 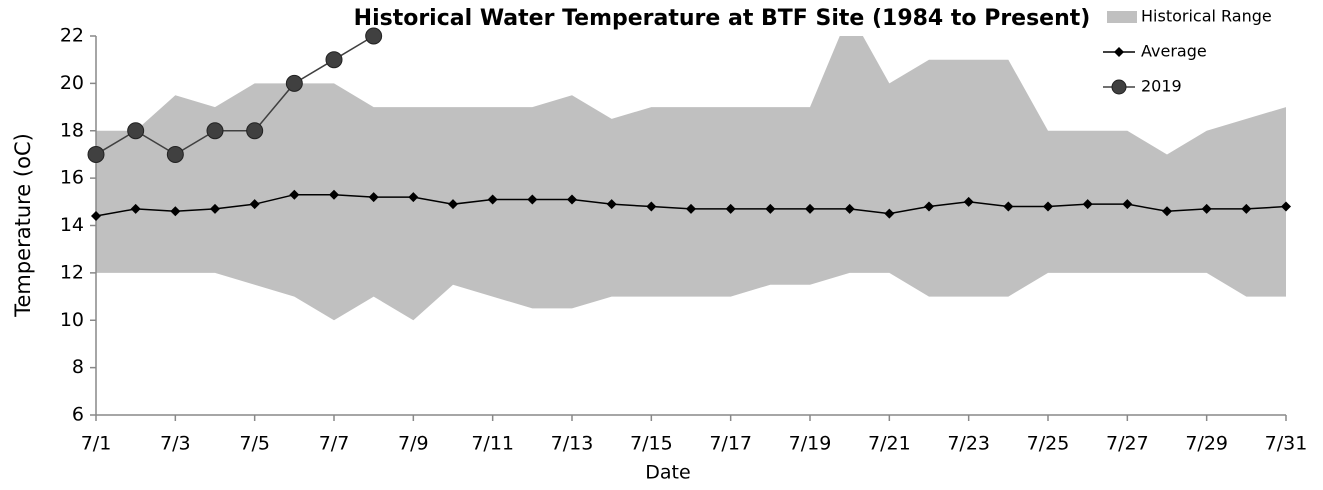 I want to click on x-tick-label: 7/1, so click(x=96, y=444).